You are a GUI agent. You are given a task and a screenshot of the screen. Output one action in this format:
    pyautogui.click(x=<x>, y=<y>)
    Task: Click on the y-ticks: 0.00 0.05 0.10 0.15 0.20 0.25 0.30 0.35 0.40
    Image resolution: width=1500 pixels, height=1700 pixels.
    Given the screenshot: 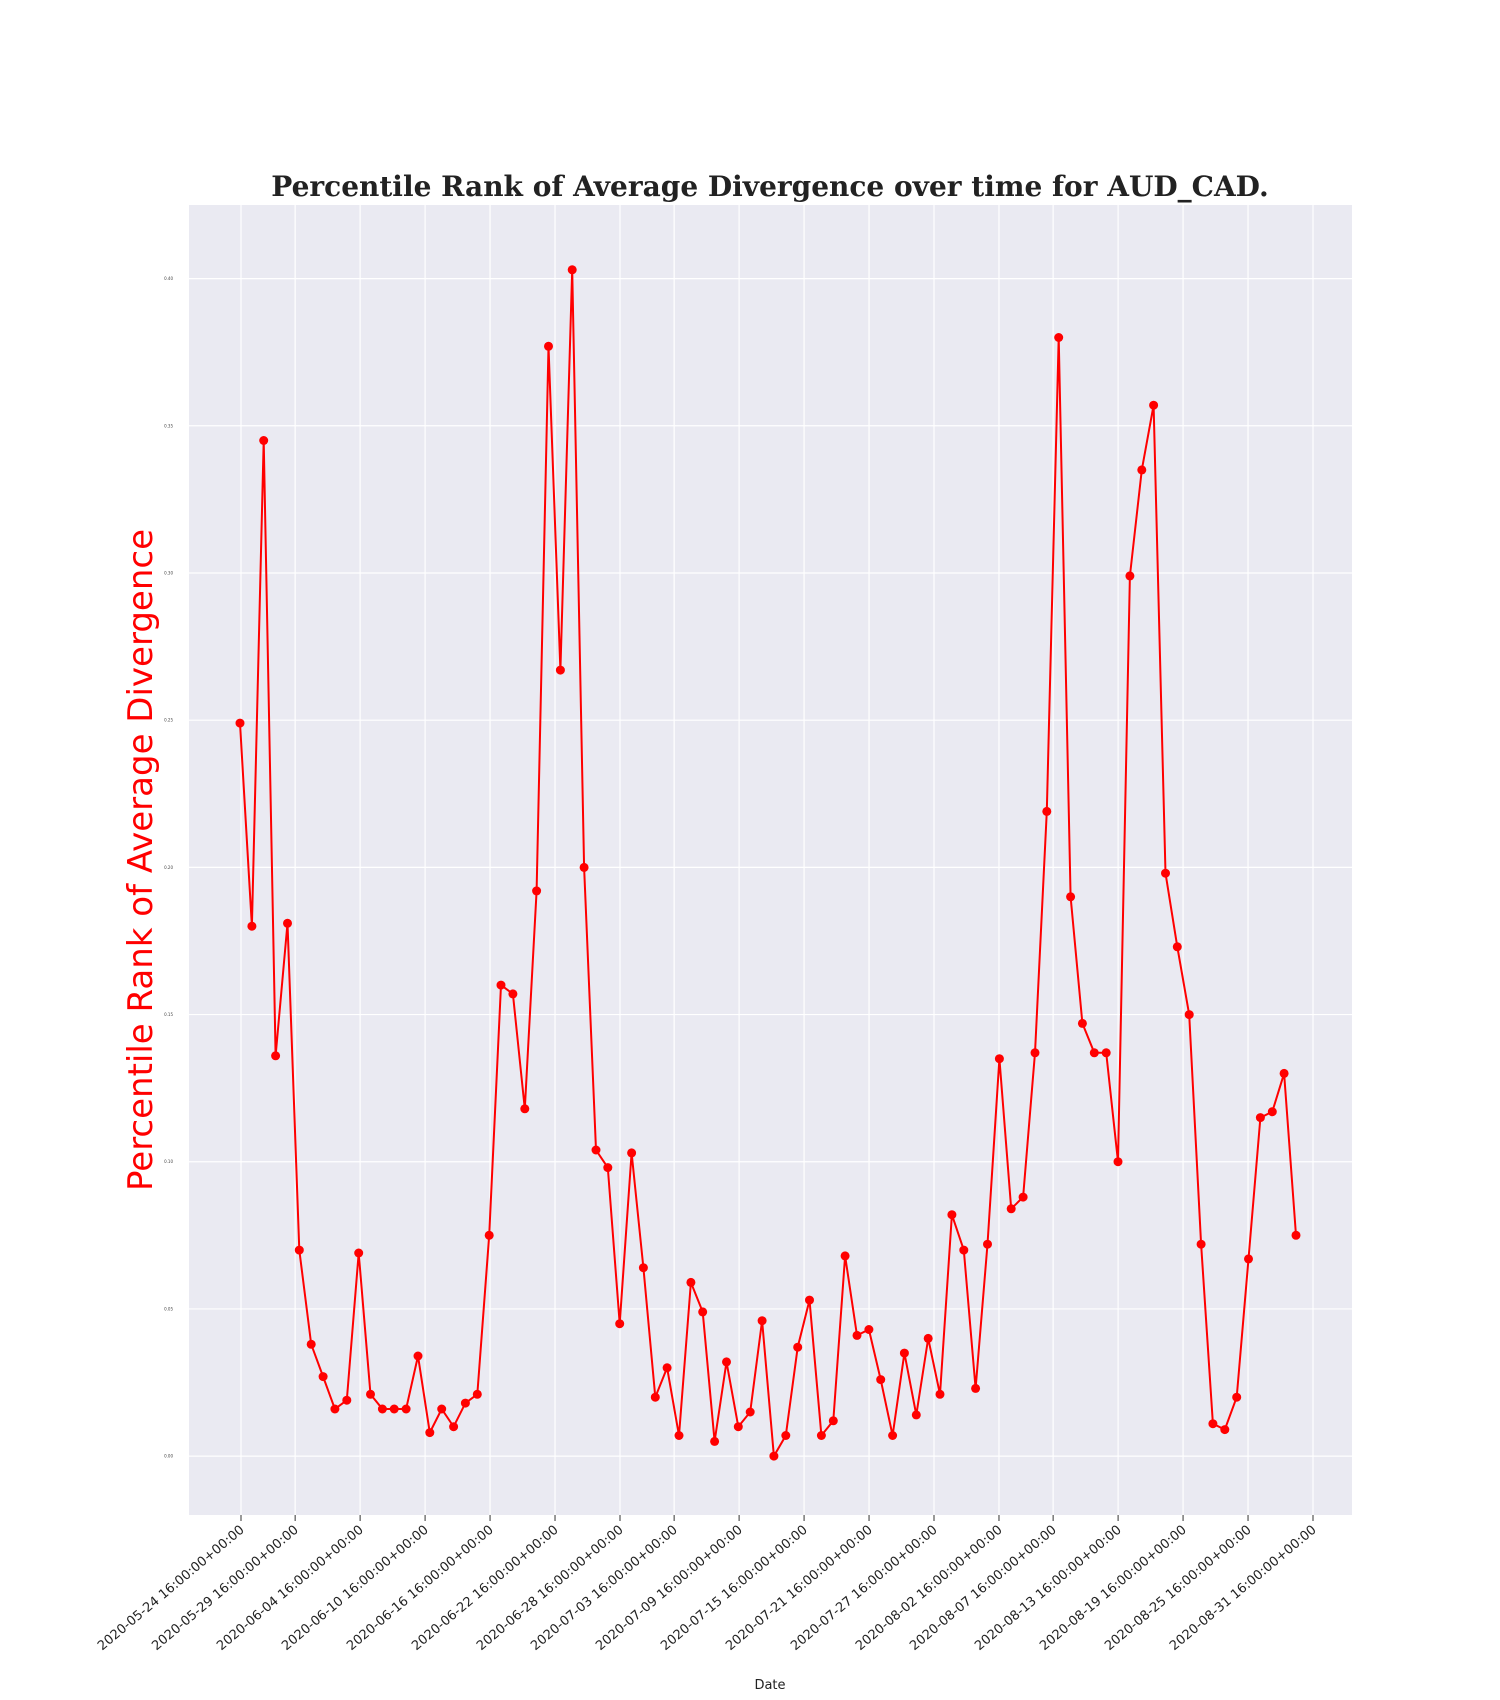 What is the action you would take?
    pyautogui.click(x=168, y=867)
    